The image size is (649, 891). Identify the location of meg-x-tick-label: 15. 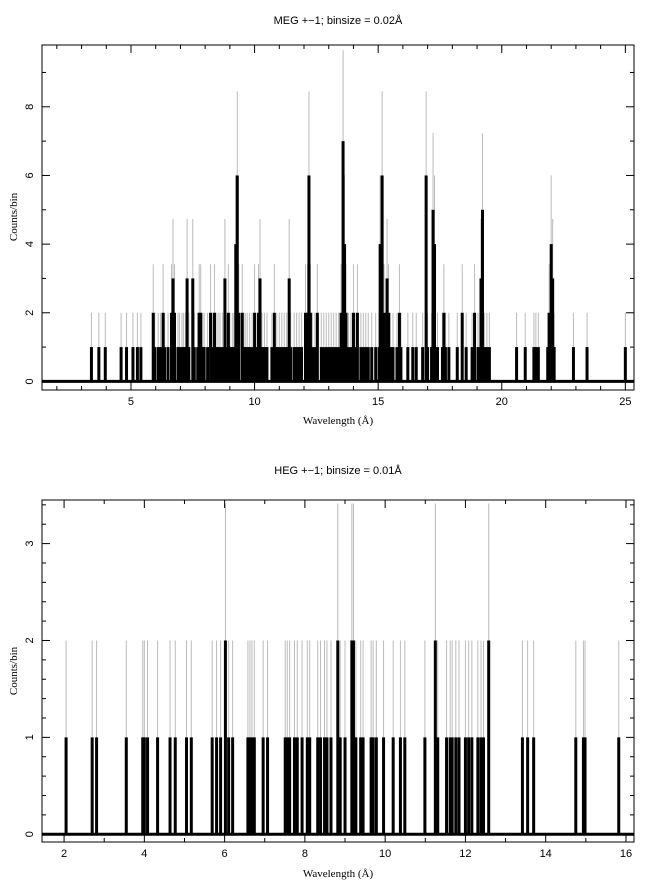
(378, 402).